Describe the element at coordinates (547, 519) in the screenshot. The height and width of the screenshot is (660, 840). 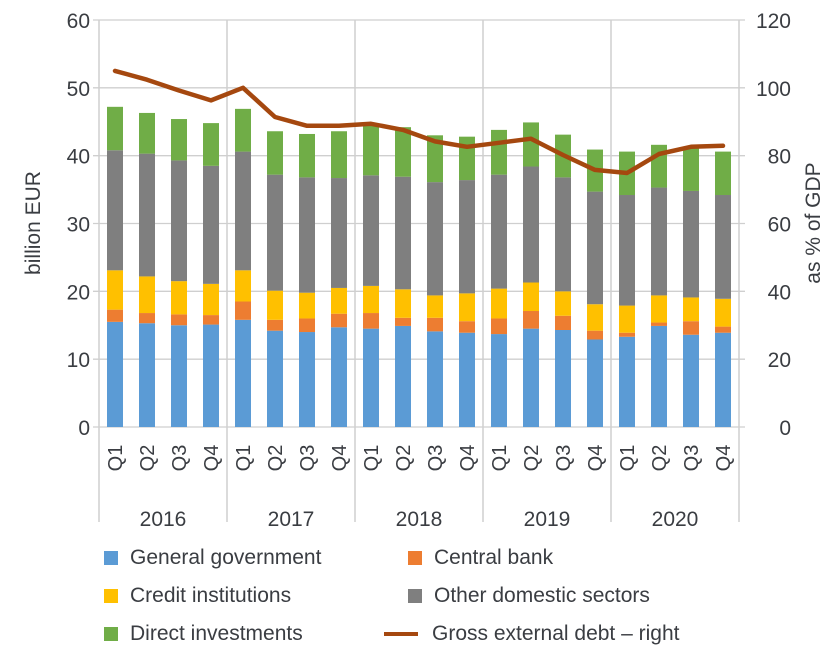
I see `year-label: 2019` at that location.